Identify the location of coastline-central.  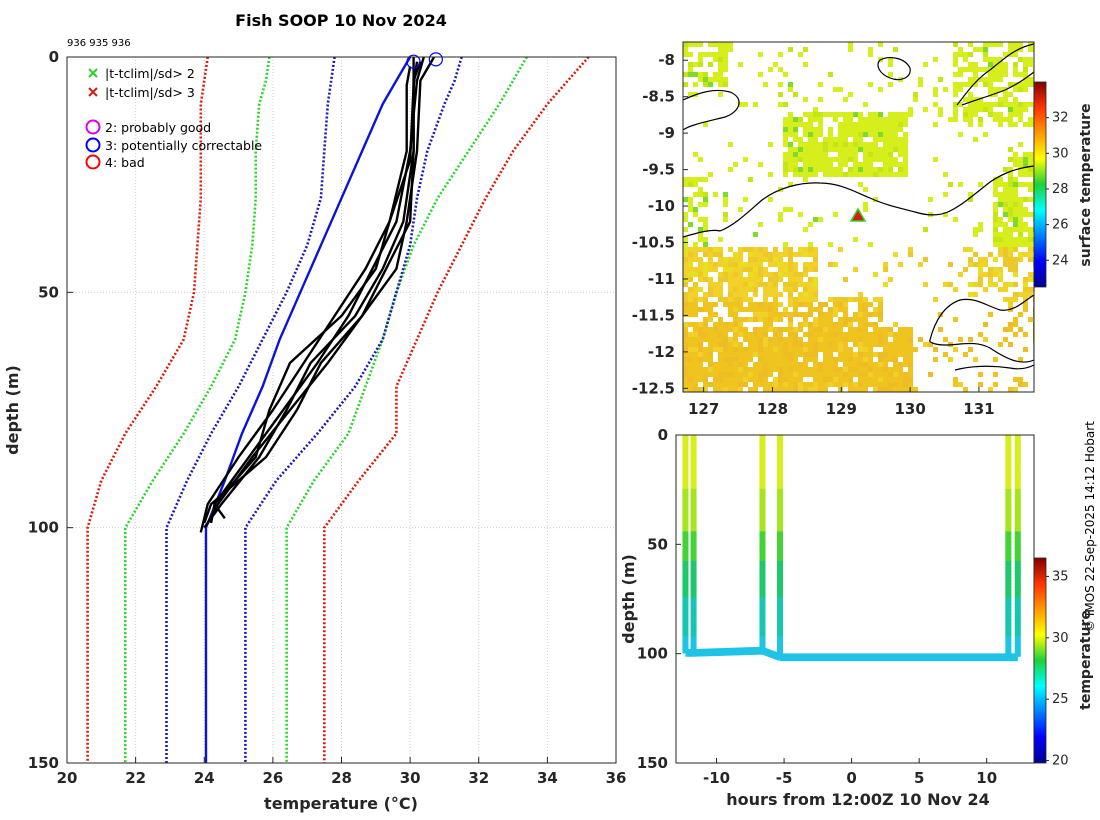
(858, 201).